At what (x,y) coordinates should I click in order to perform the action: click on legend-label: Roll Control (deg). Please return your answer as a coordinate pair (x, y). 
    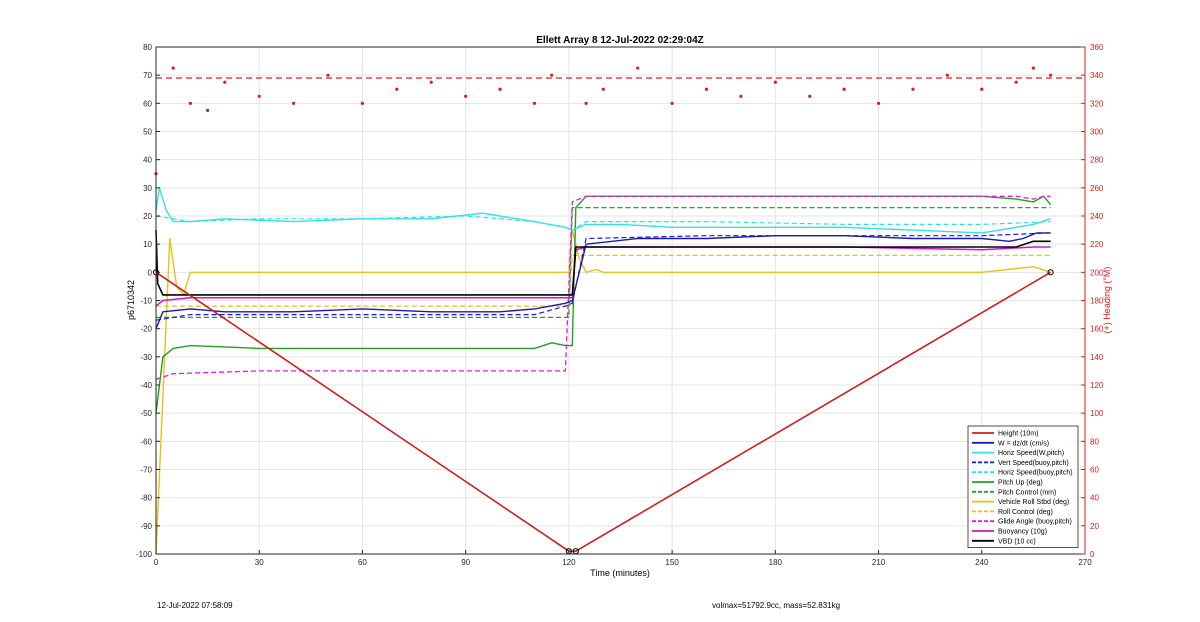
    Looking at the image, I should click on (1025, 512).